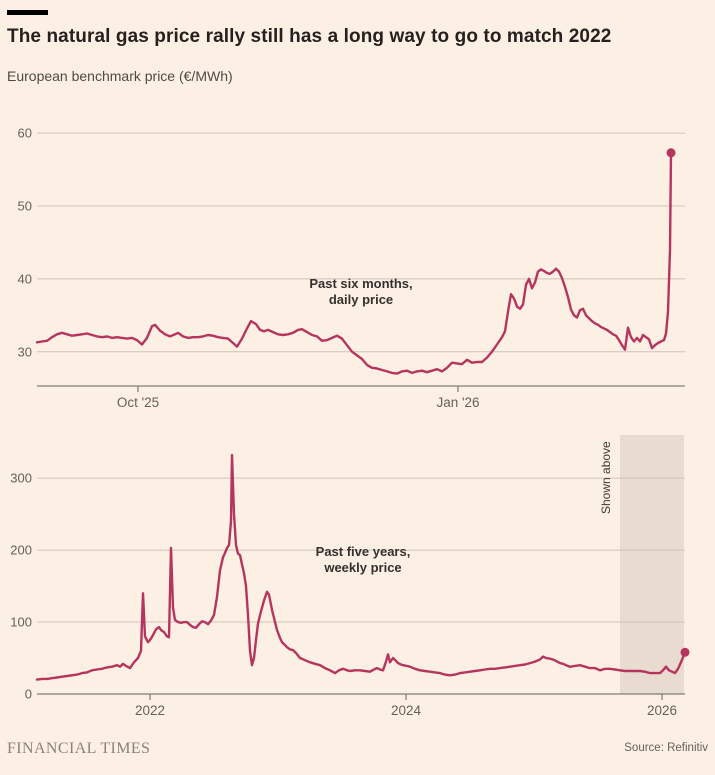 The width and height of the screenshot is (715, 775). What do you see at coordinates (406, 710) in the screenshot?
I see `x-axis-label: 2024` at bounding box center [406, 710].